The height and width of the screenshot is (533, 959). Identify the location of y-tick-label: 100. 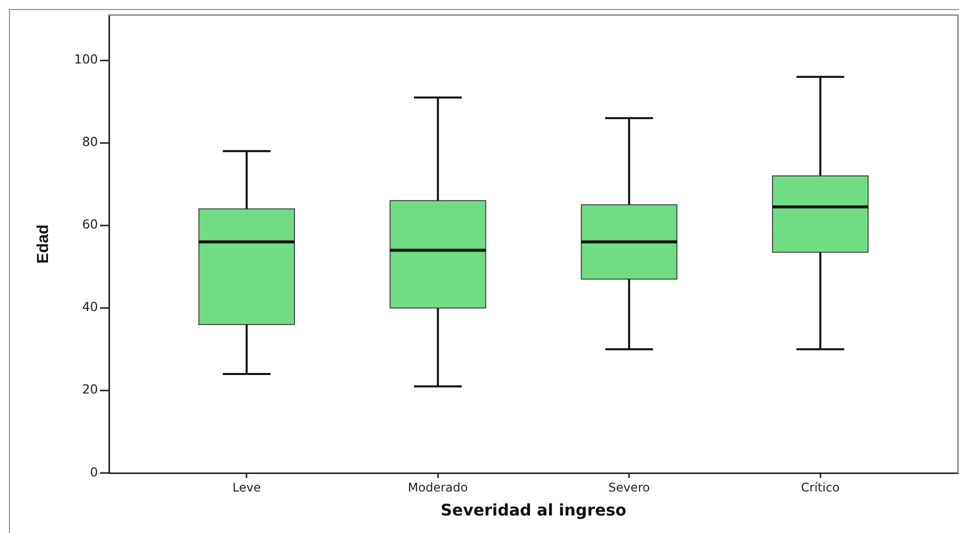
(86, 59).